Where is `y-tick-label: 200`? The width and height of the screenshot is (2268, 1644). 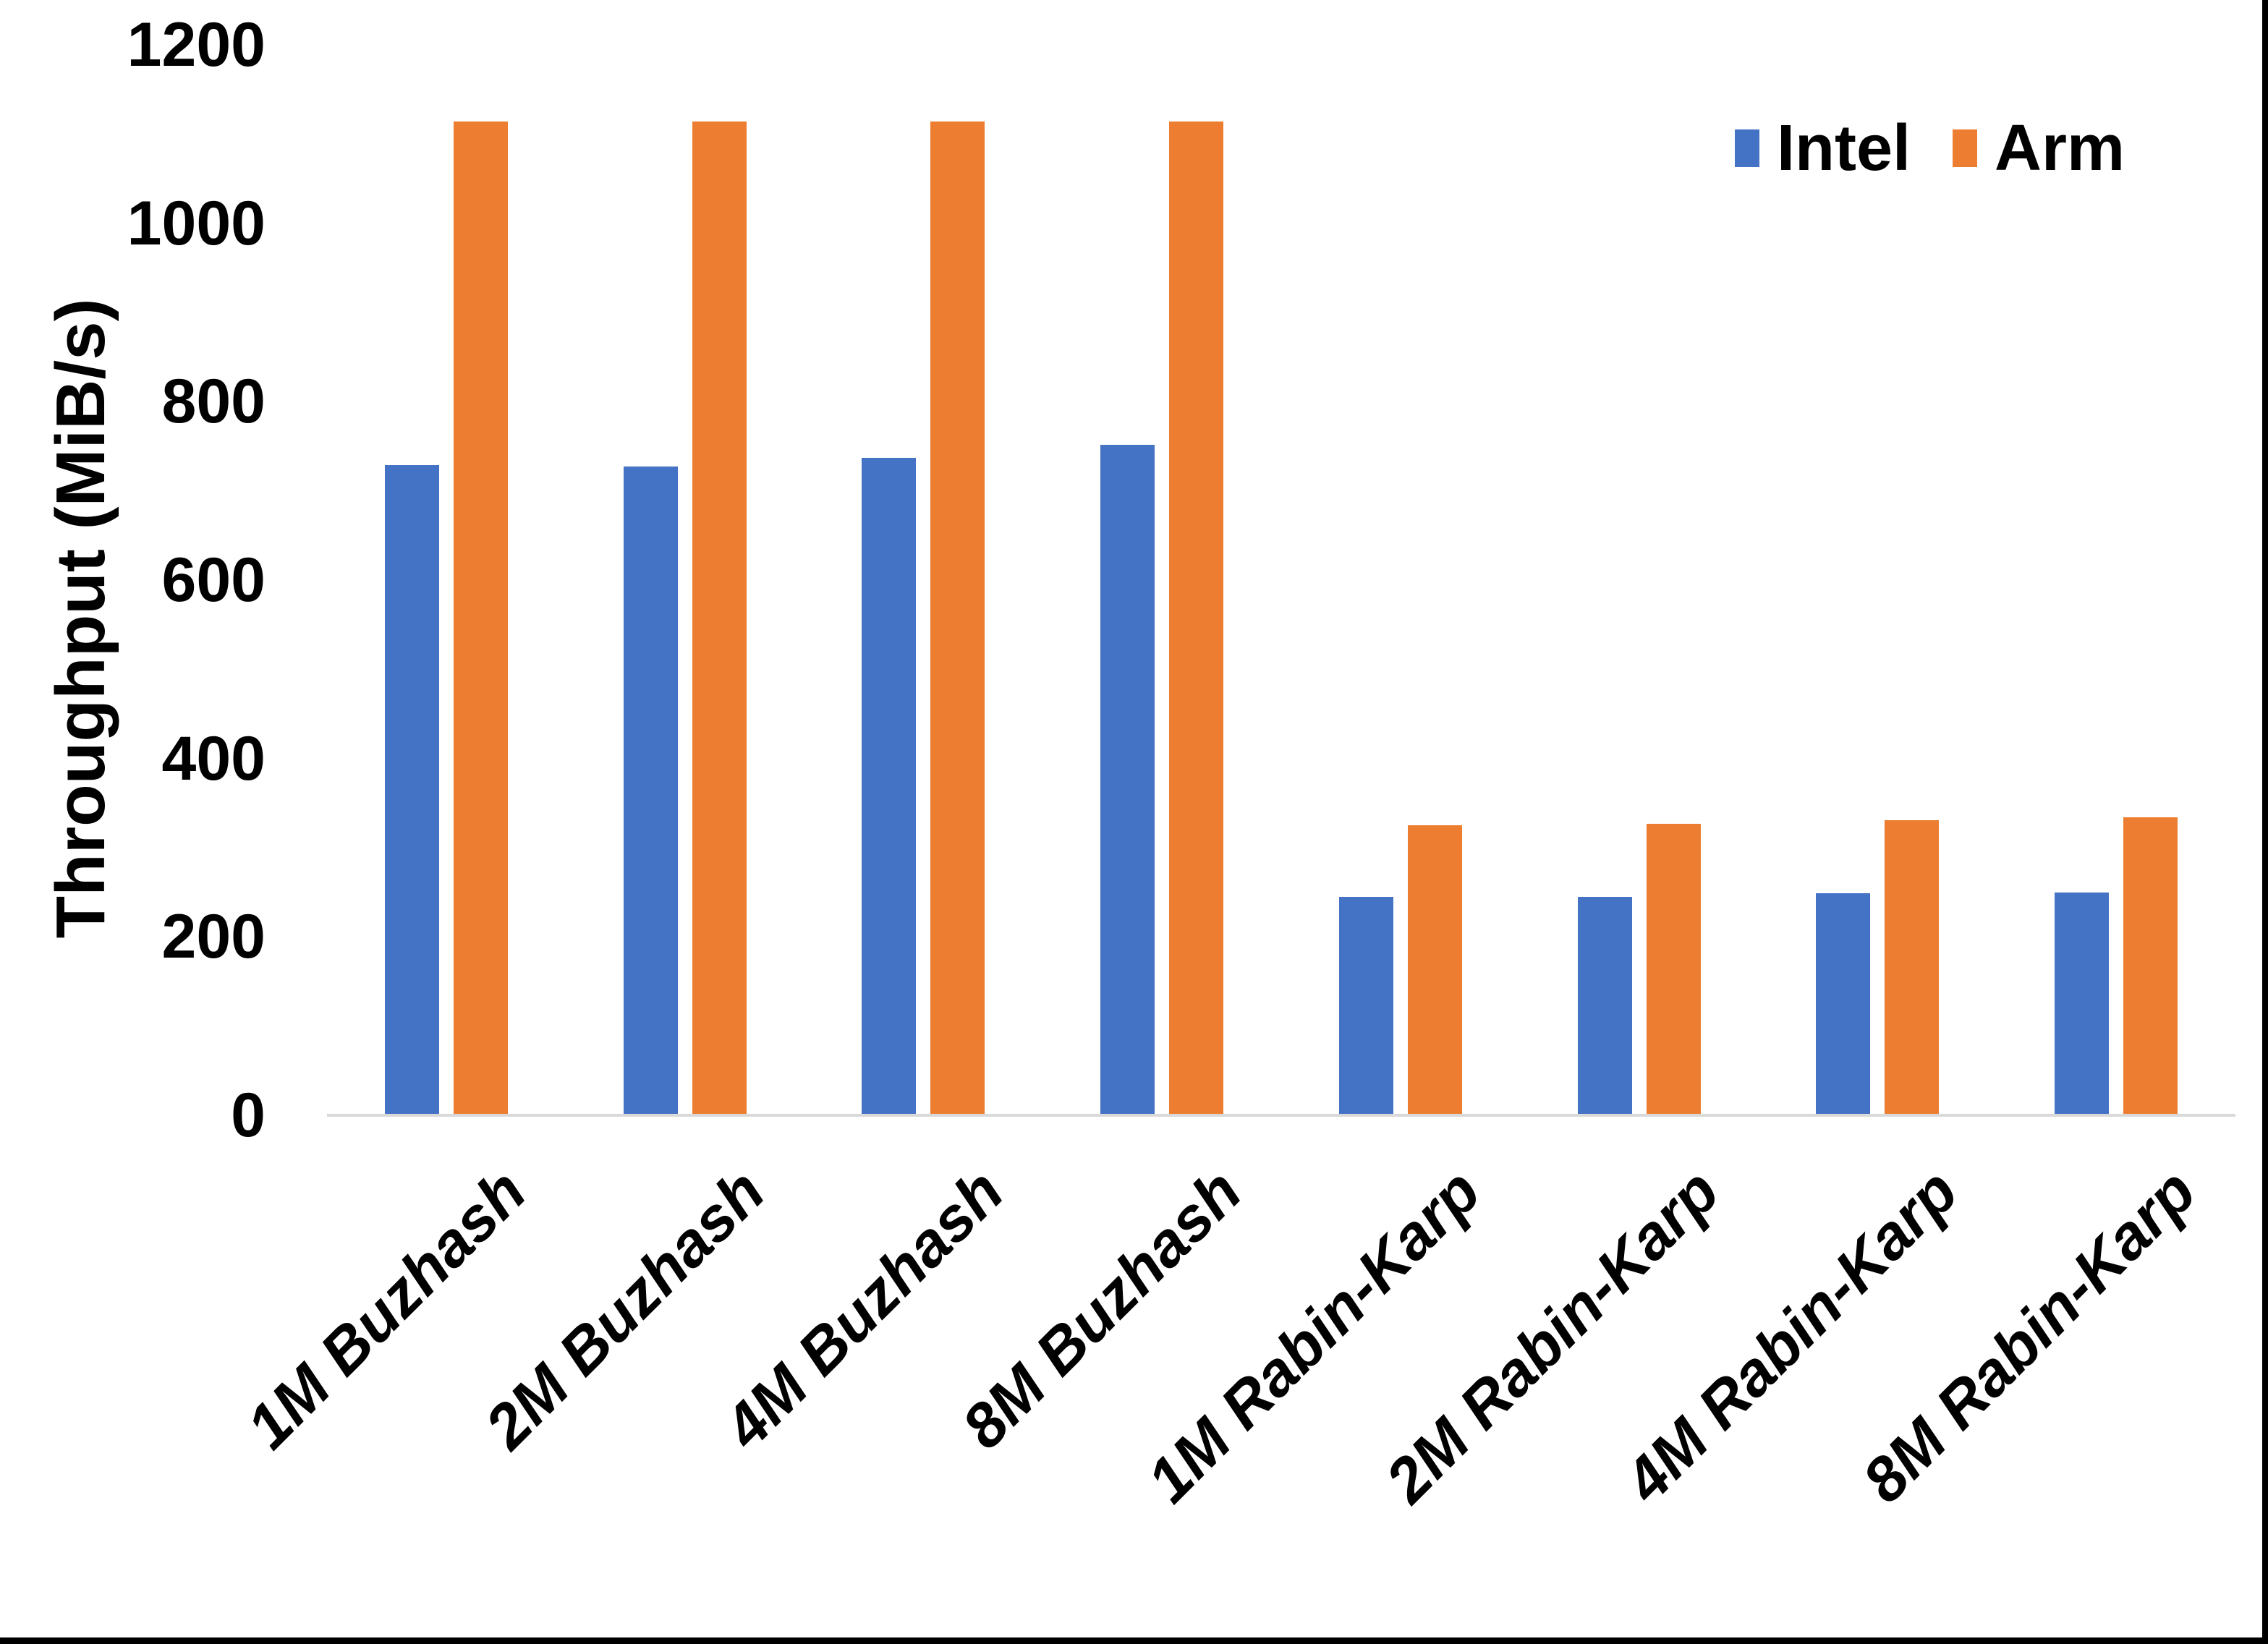
y-tick-label: 200 is located at coordinates (213, 937).